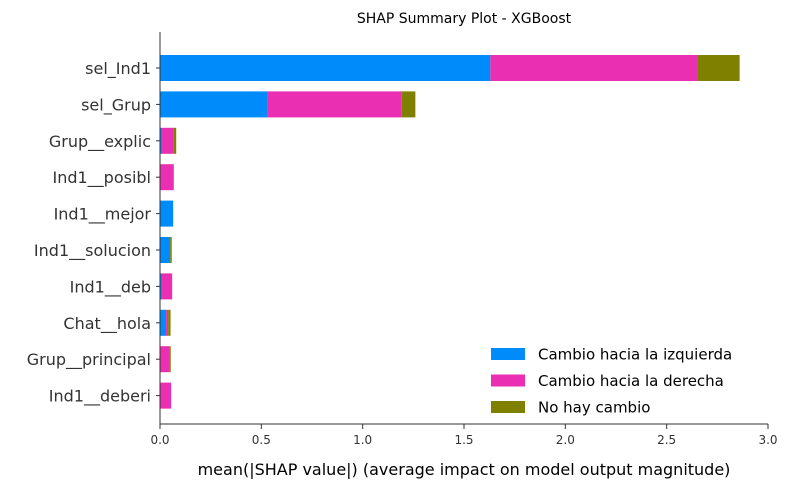  Describe the element at coordinates (116, 105) in the screenshot. I see `category-label: sel_Grup` at that location.